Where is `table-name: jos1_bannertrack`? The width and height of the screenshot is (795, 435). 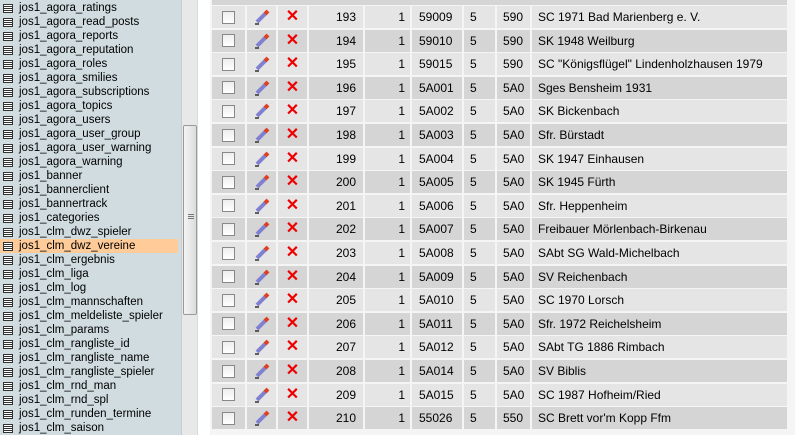 table-name: jos1_bannertrack is located at coordinates (63, 204).